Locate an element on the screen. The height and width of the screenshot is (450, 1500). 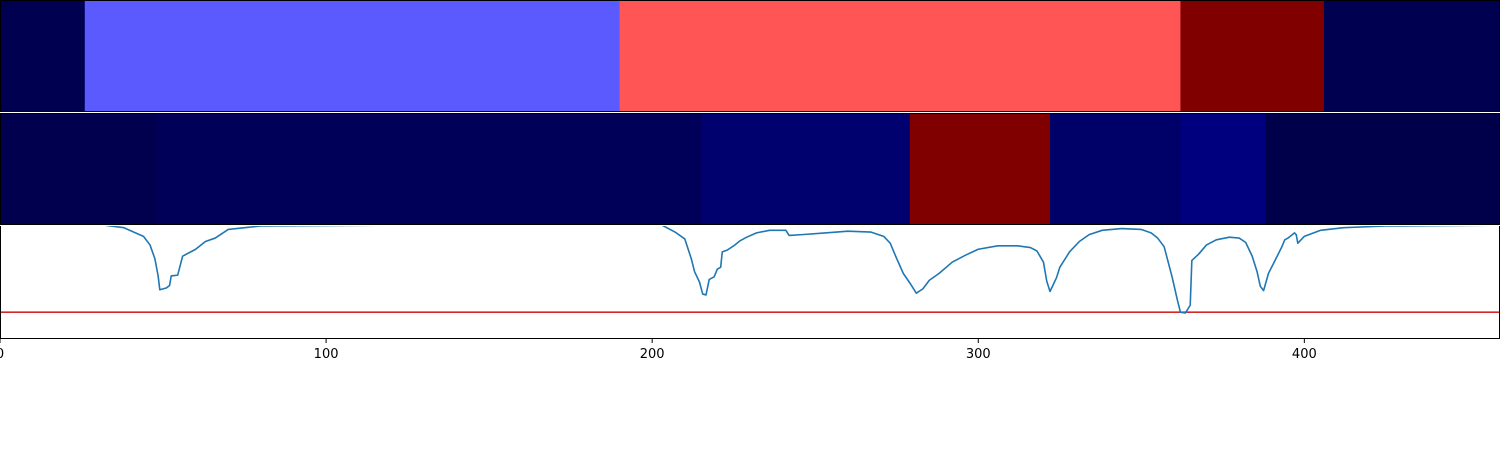
x-axis: 0 100 200 300 400 is located at coordinates (658, 350).